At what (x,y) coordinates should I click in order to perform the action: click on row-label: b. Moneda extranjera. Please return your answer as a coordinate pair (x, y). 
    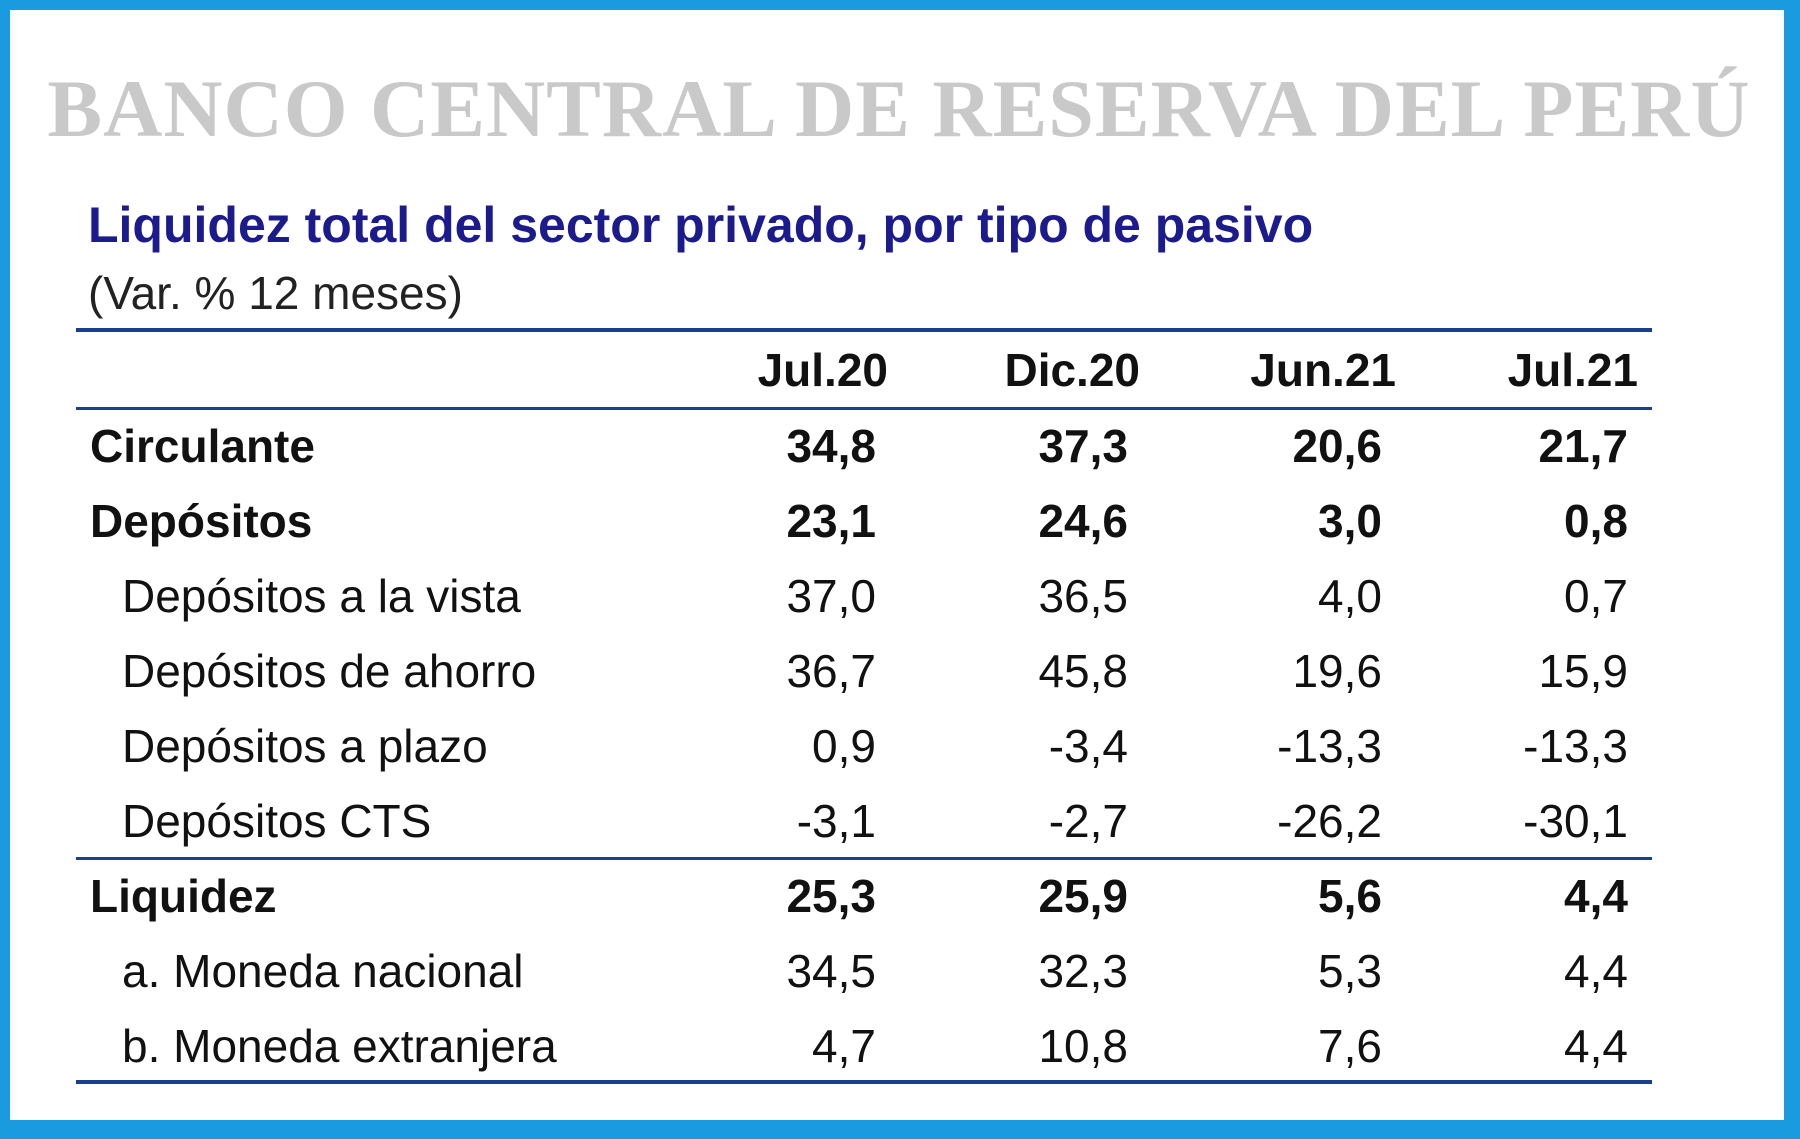
    Looking at the image, I should click on (339, 1045).